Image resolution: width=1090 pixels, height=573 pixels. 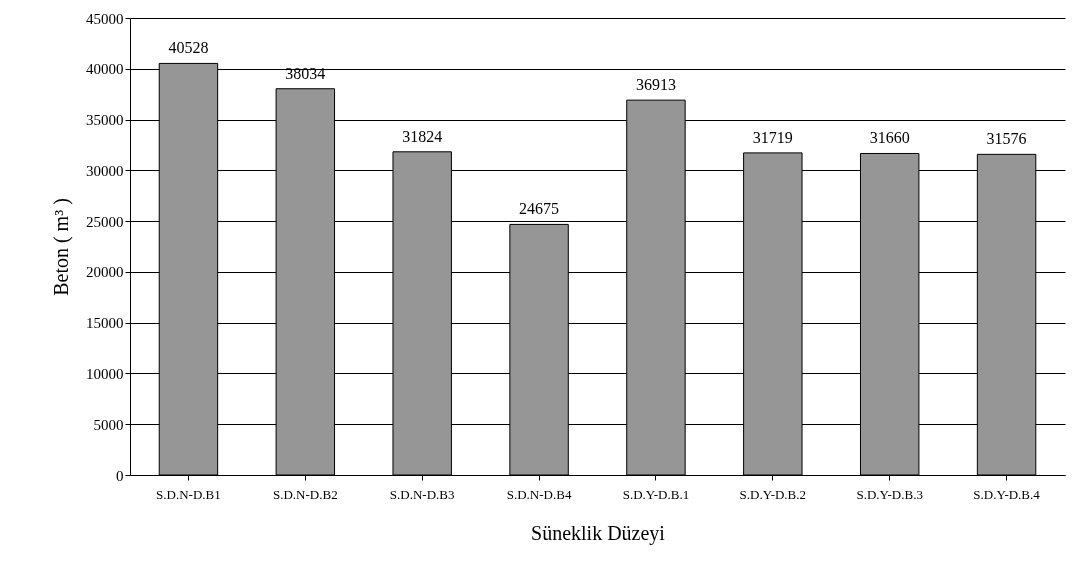 I want to click on data-label: 31576, so click(x=1006, y=139).